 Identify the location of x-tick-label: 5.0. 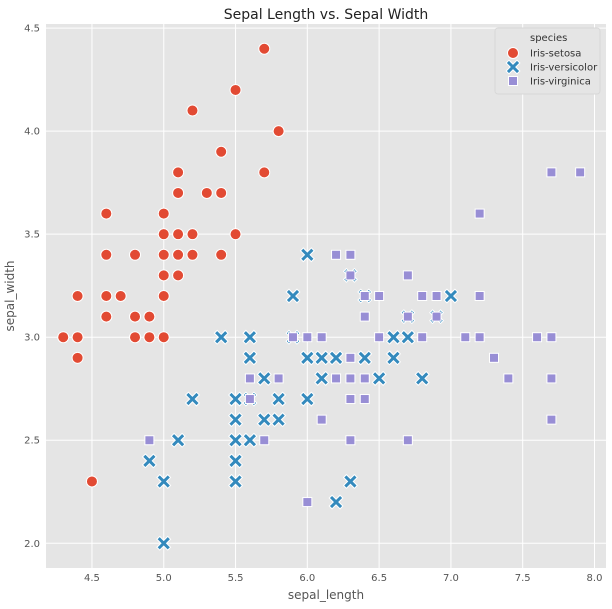
(164, 578).